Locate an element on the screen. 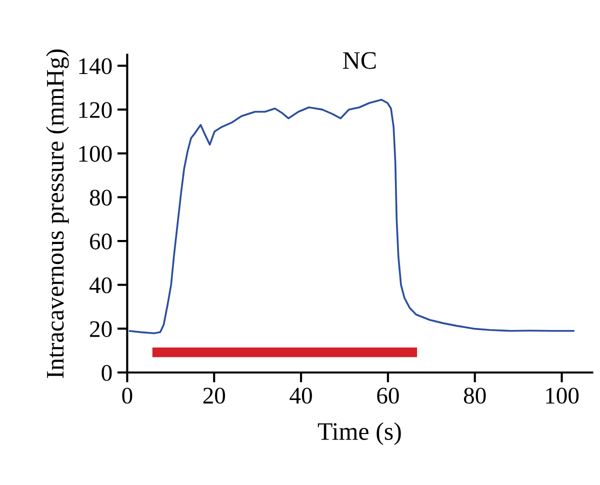  x-tick-label: 20 is located at coordinates (214, 396).